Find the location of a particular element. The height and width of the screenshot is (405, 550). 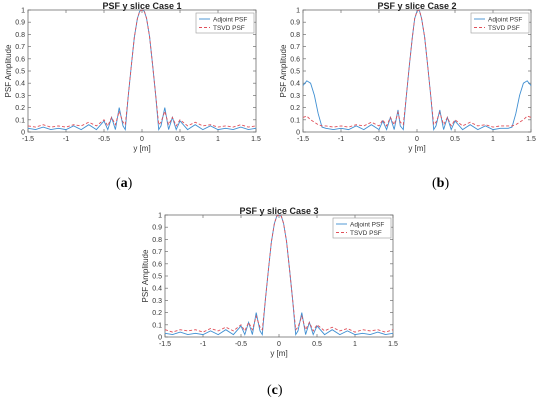

chart-title: PSF y slice Case 2 is located at coordinates (416, 6).